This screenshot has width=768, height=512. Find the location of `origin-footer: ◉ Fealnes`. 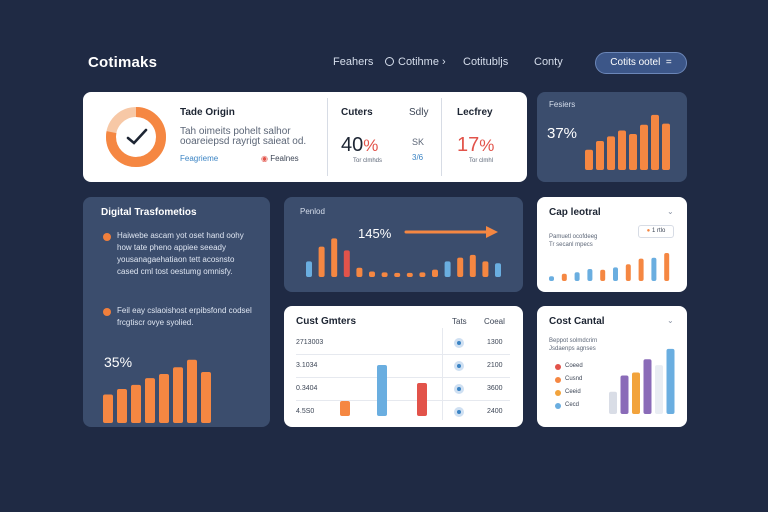

origin-footer: ◉ Fealnes is located at coordinates (280, 158).